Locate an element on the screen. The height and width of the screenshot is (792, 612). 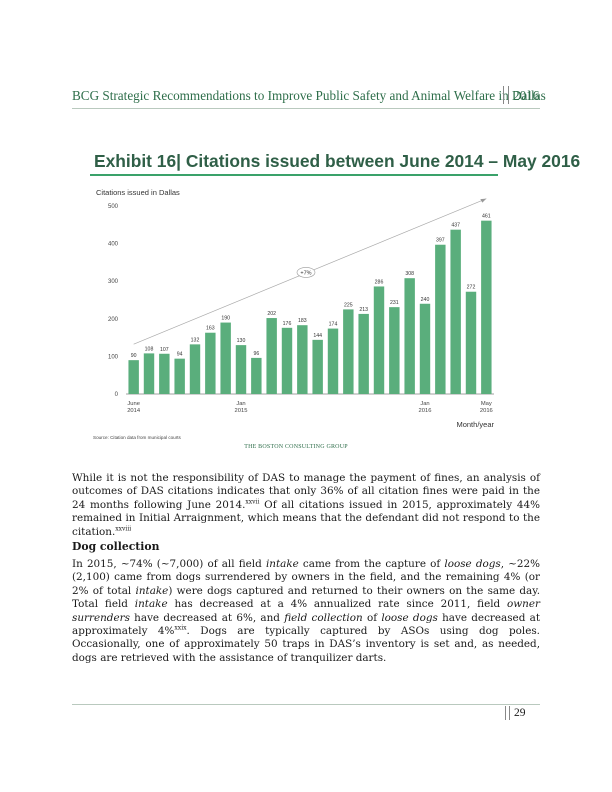
data-label: 132 is located at coordinates (195, 340).